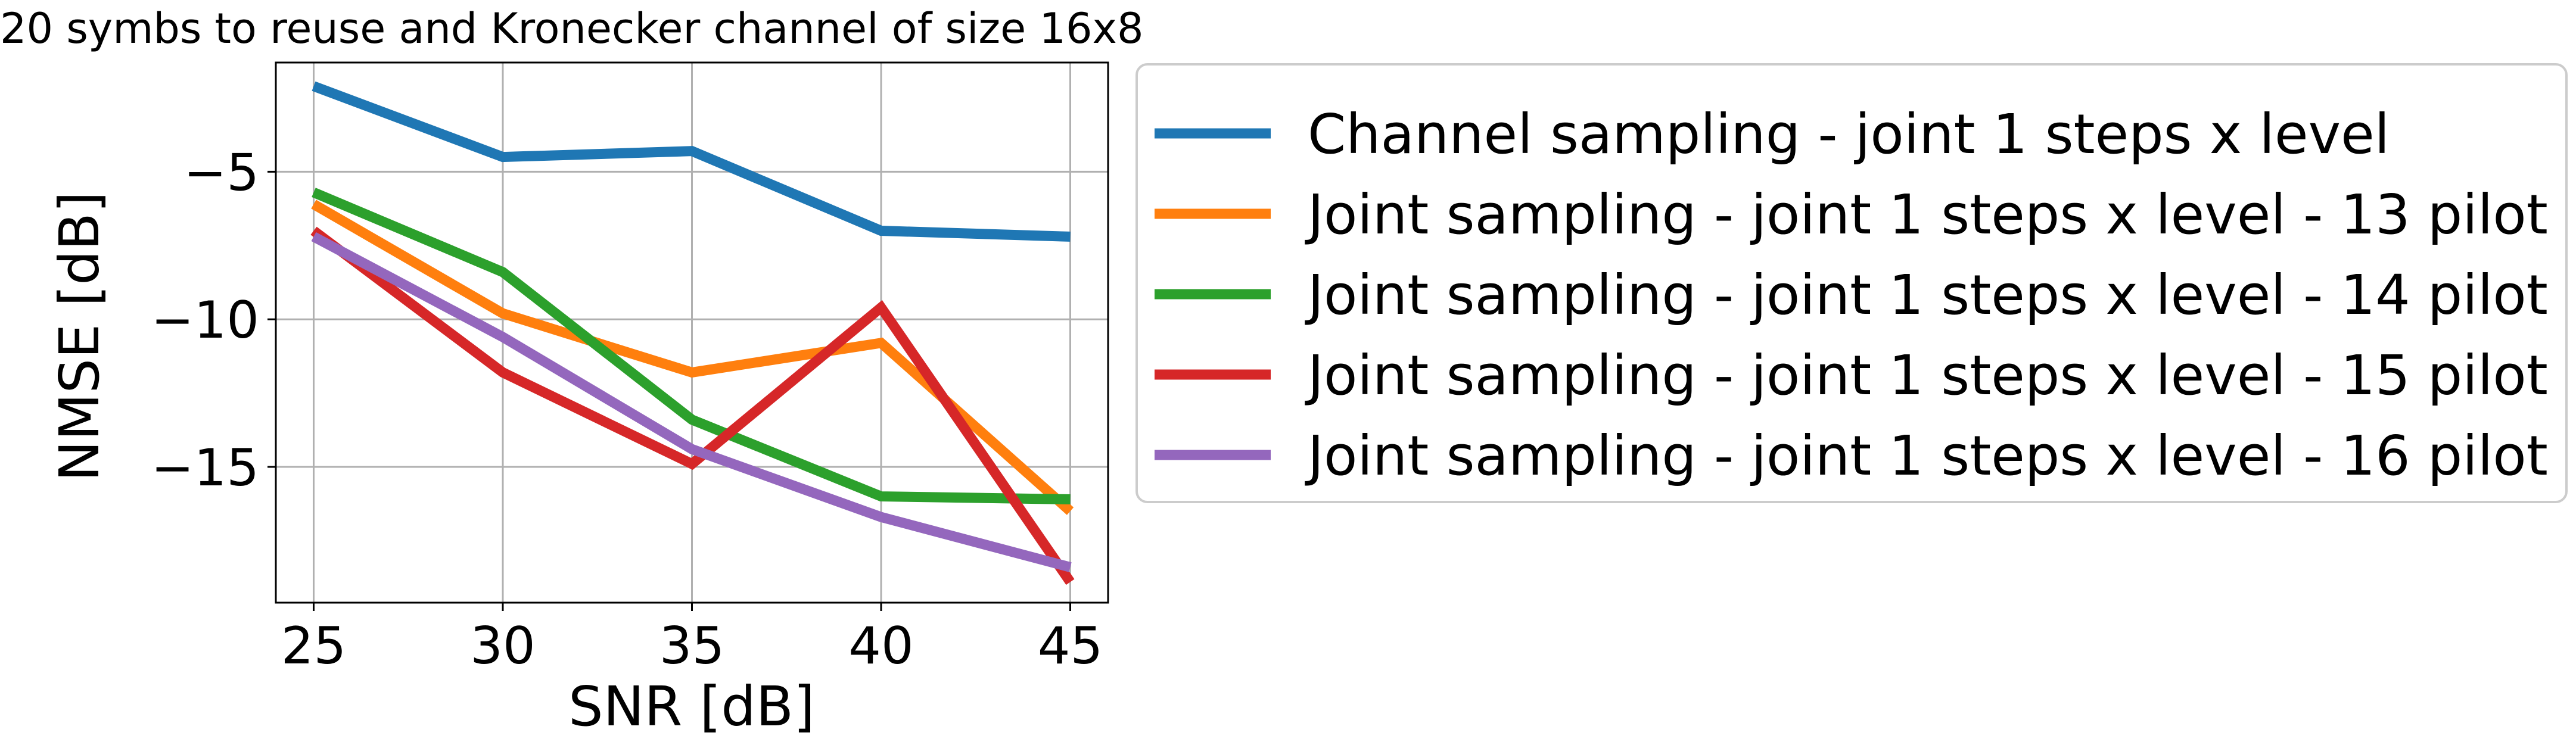 The image size is (2576, 742). I want to click on x-tick-label: 30, so click(502, 646).